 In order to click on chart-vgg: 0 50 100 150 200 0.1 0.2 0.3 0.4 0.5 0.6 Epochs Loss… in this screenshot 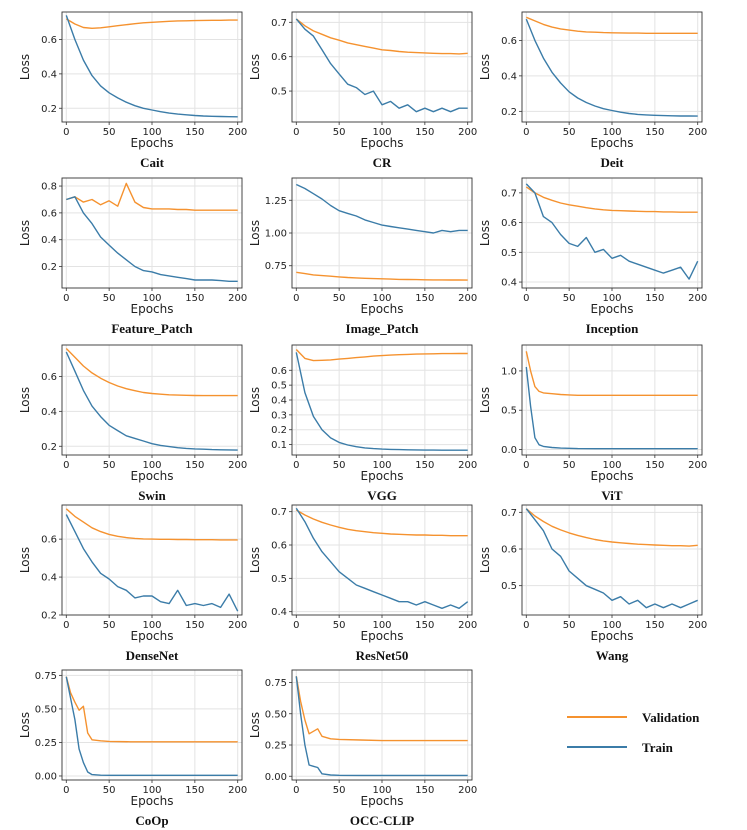, I will do `click(362, 423)`.